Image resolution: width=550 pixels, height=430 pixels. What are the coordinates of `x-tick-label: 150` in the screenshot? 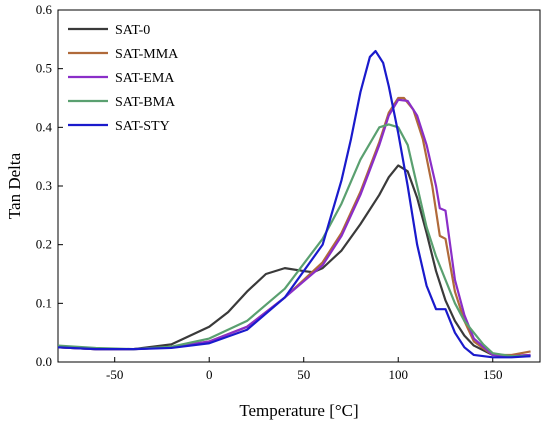 It's located at (493, 374).